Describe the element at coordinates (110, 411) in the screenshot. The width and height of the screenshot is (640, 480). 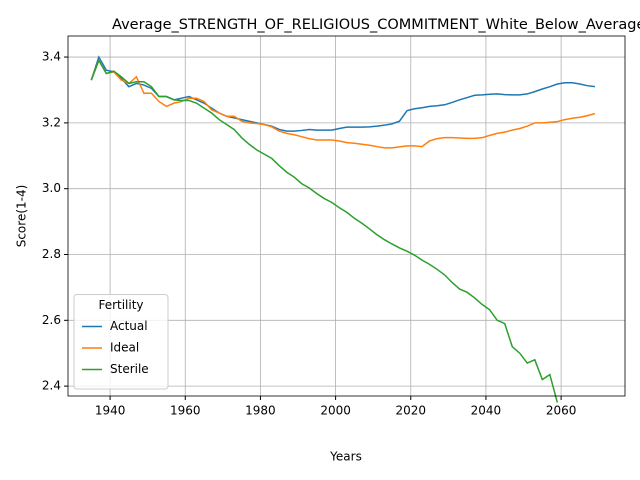
I see `x-tick-label: 1940` at that location.